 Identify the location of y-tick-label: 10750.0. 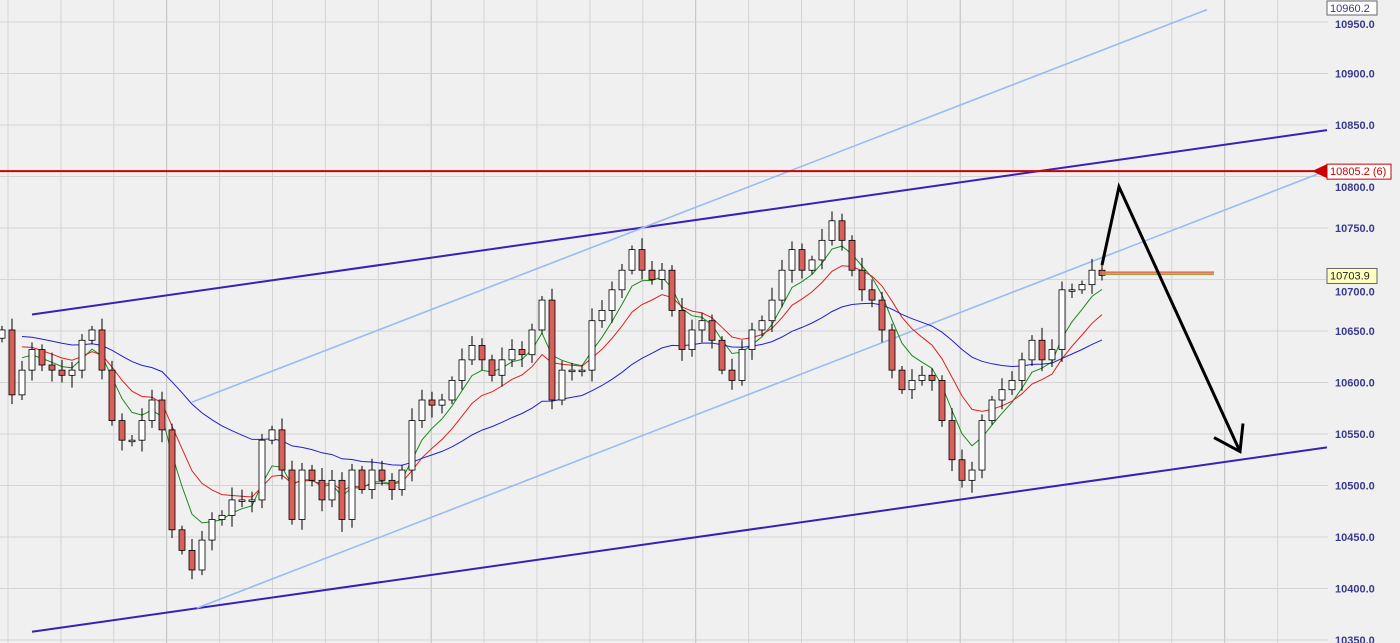
(1355, 229).